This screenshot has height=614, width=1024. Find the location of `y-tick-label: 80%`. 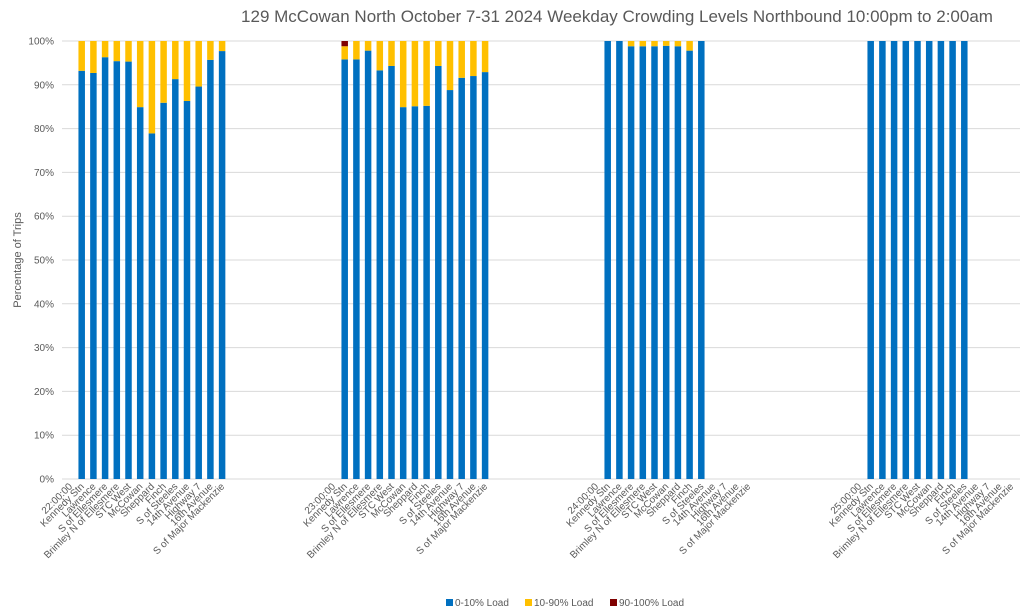

y-tick-label: 80% is located at coordinates (44, 129).